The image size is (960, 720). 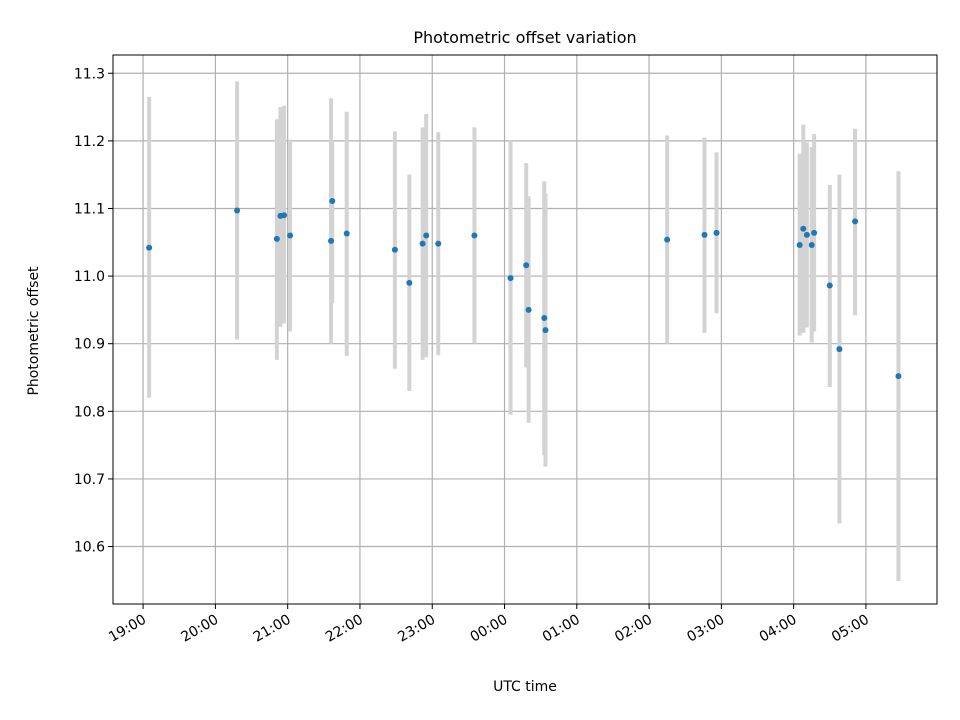 I want to click on y-tick-label: 10.6, so click(x=89, y=548).